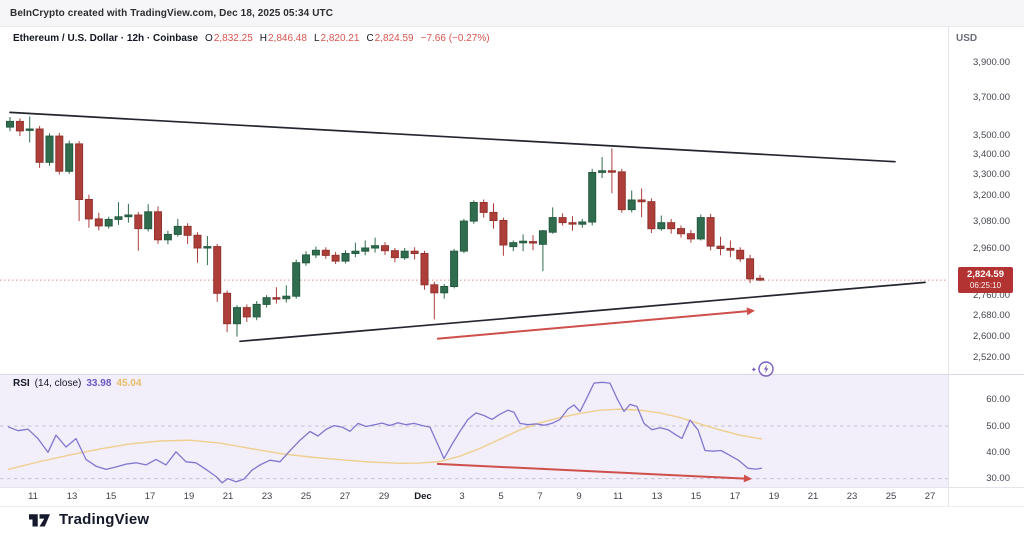 This screenshot has height=536, width=1024. Describe the element at coordinates (21, 383) in the screenshot. I see `rsi-title: RSI` at that location.